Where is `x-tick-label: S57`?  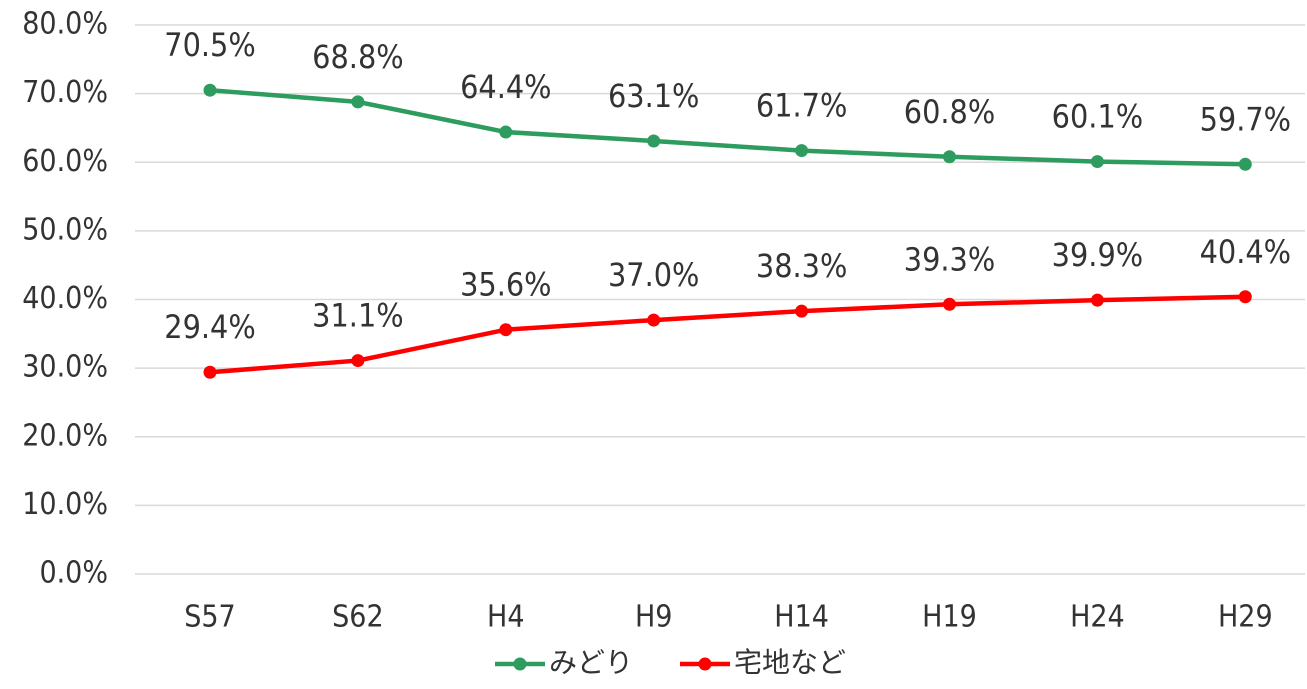
x-tick-label: S57 is located at coordinates (209, 617).